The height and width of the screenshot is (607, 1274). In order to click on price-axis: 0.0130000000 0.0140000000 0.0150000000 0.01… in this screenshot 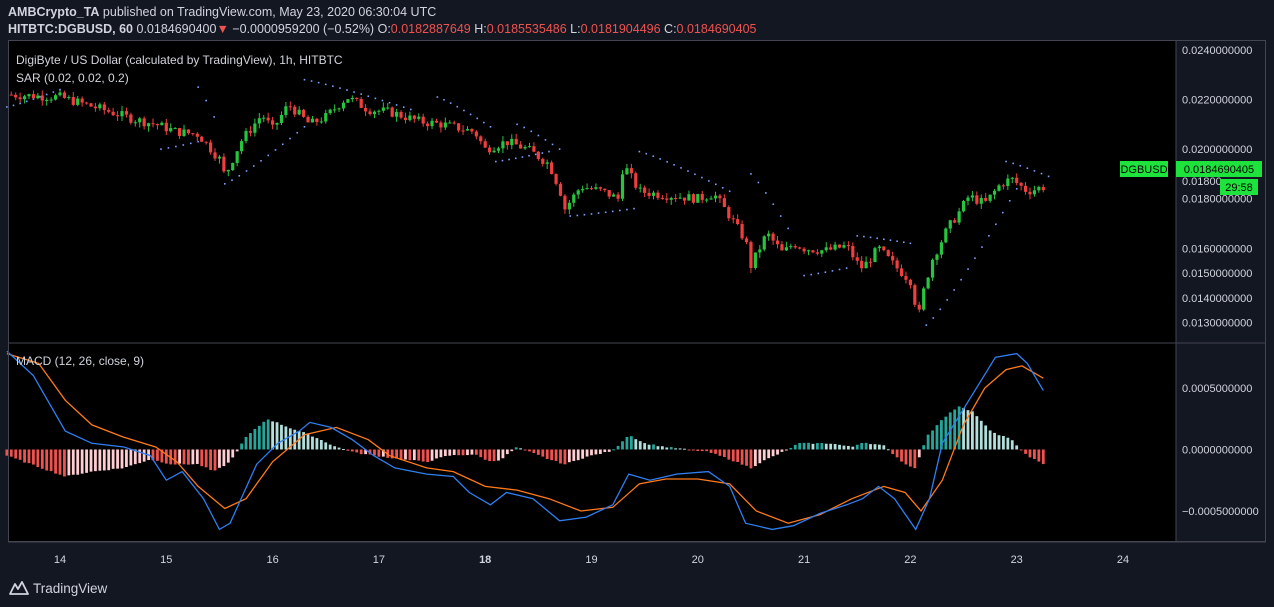, I will do `click(1217, 187)`.